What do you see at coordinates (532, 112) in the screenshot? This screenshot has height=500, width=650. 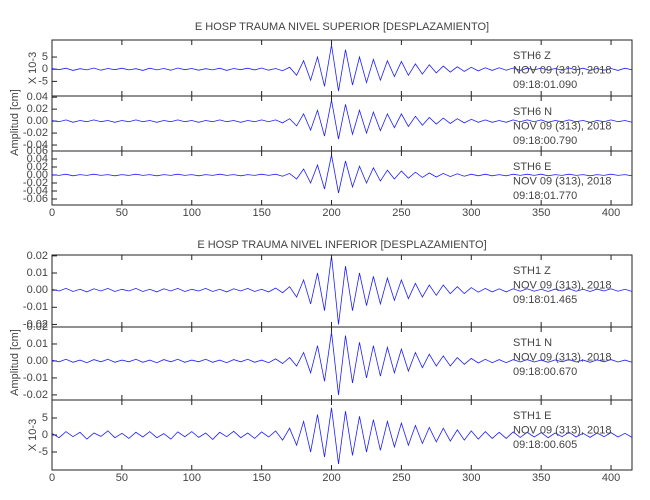 I see `trace-annotation: STH6 N` at bounding box center [532, 112].